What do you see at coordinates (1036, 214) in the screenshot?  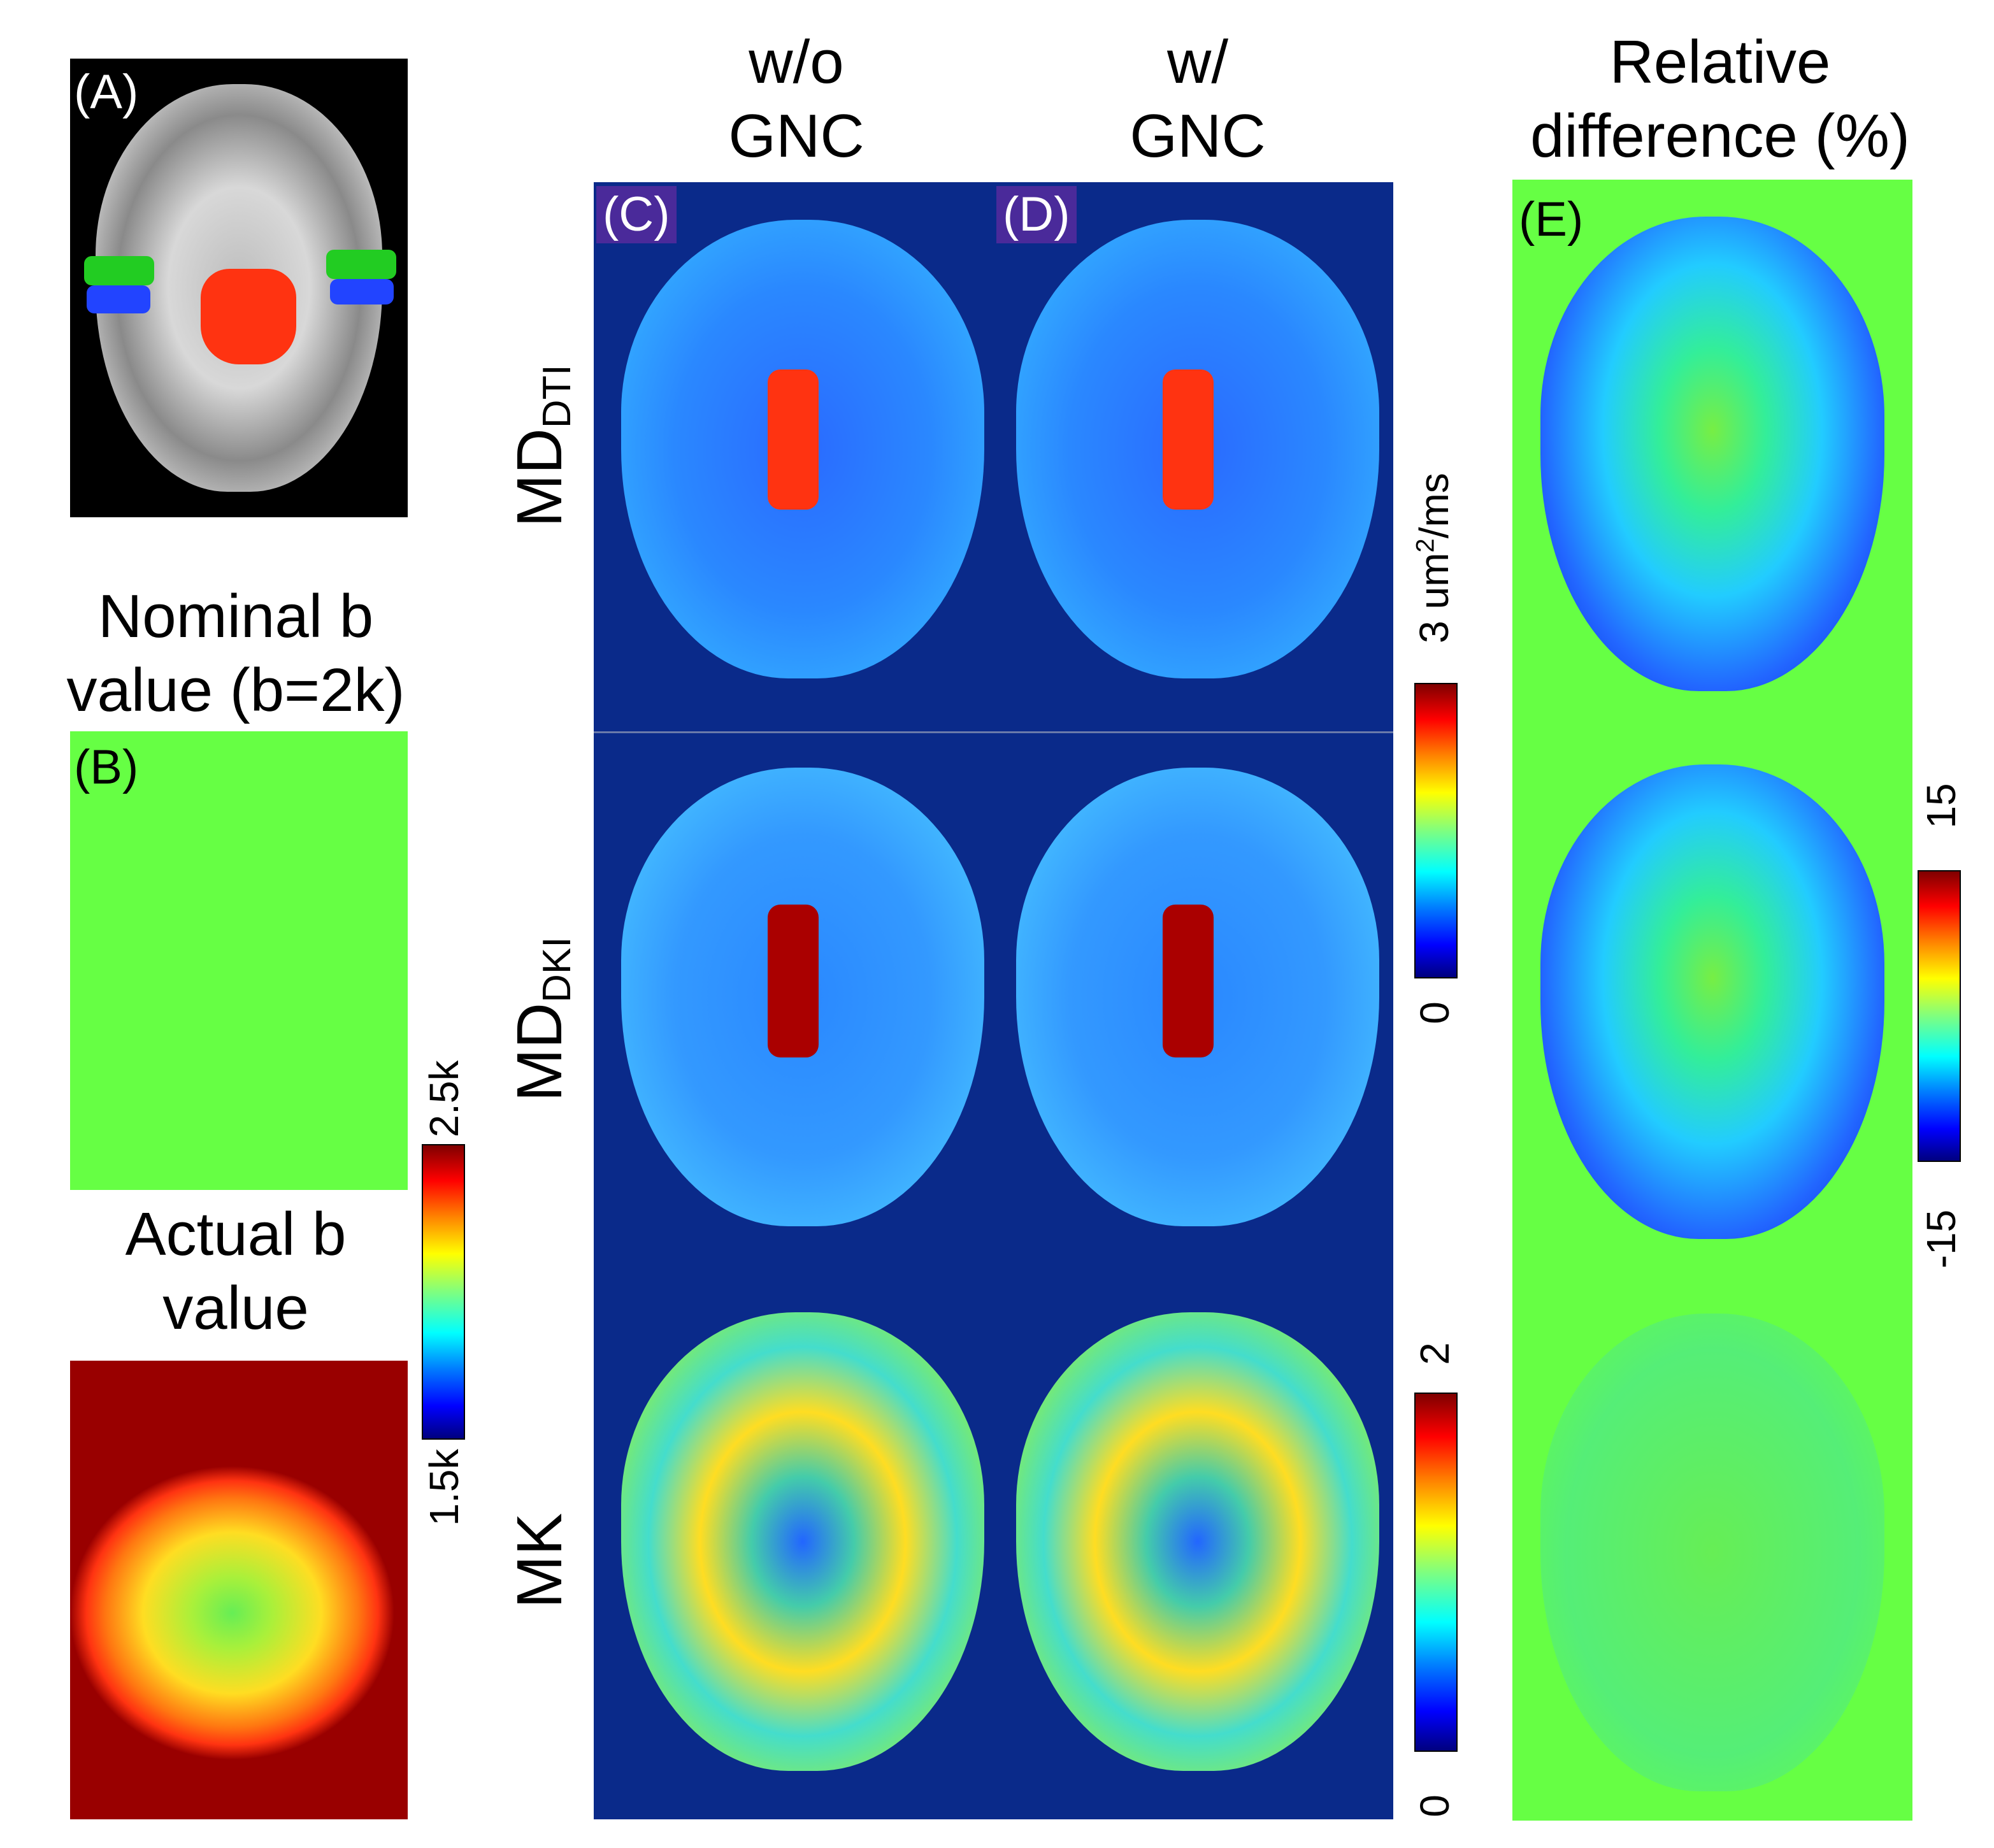 I see `panel-label-d: (D)` at bounding box center [1036, 214].